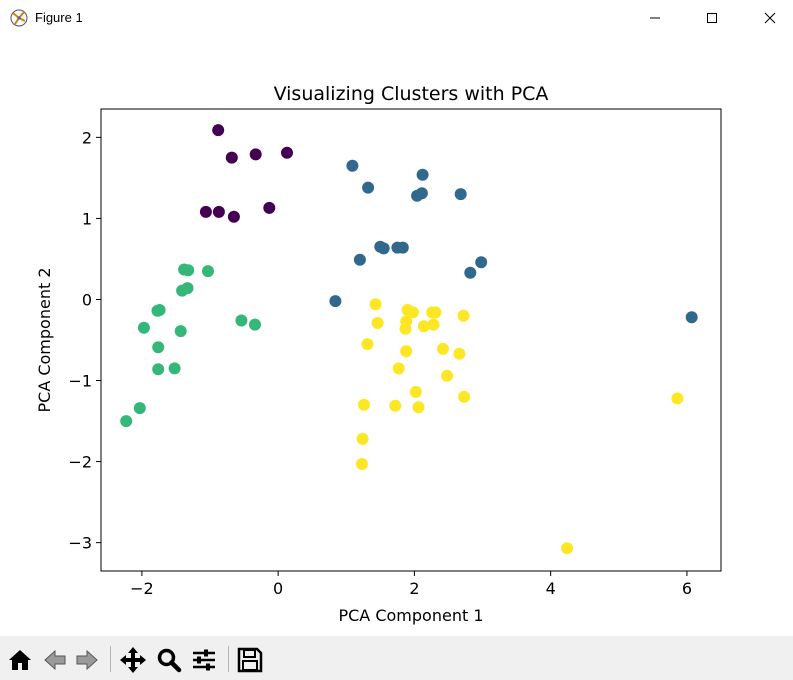 The width and height of the screenshot is (793, 680). Describe the element at coordinates (87, 218) in the screenshot. I see `y-tick-label: 1` at that location.